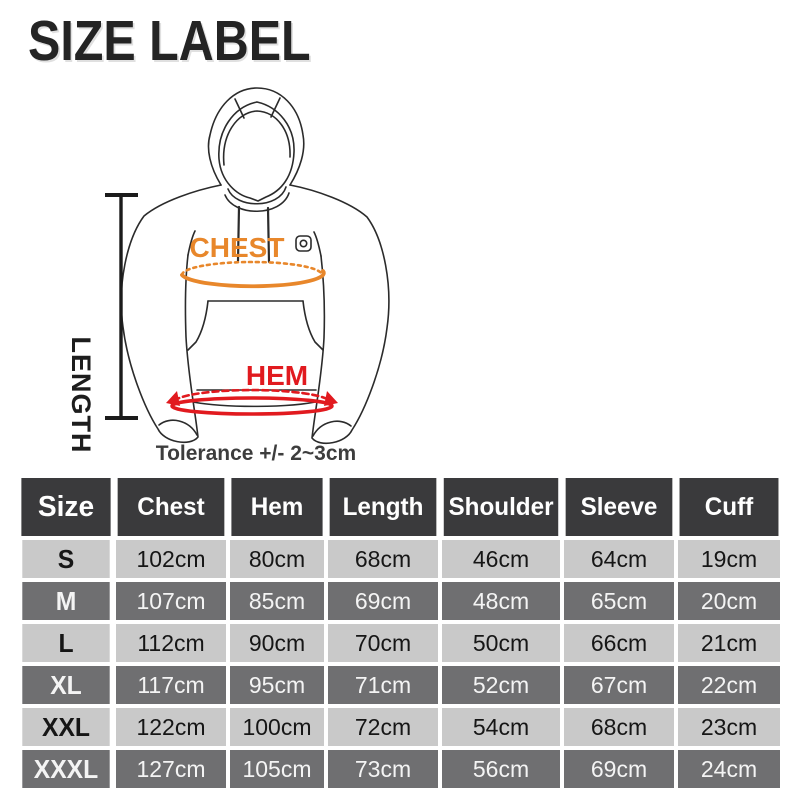  I want to click on value-cell: 21cm, so click(729, 643).